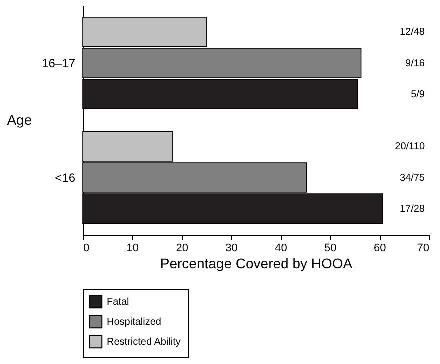  What do you see at coordinates (413, 178) in the screenshot?
I see `annotation: 34/75` at bounding box center [413, 178].